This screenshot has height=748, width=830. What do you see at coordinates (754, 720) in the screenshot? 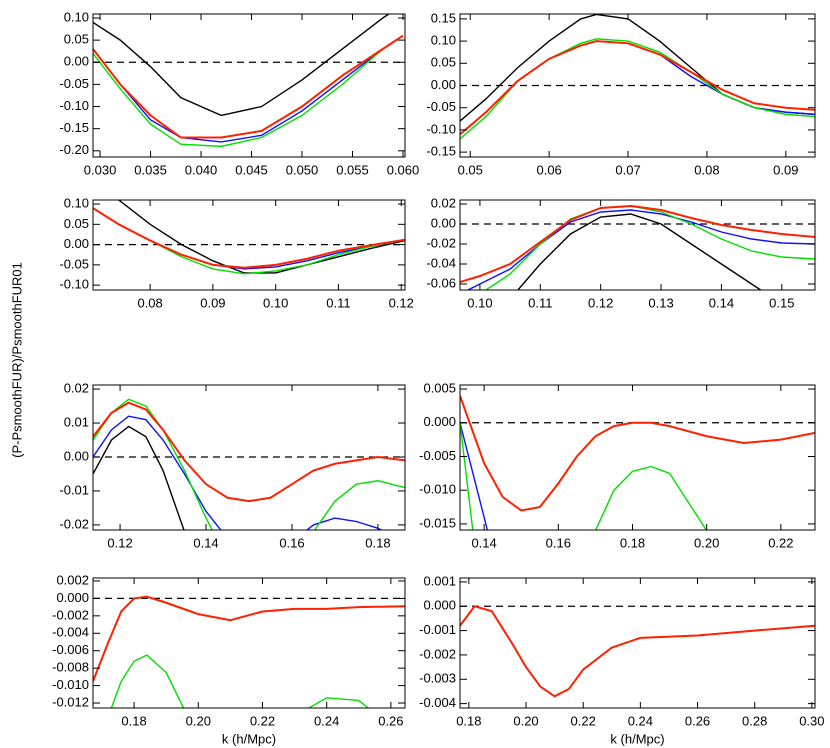
I see `x-tick-label: 0.28` at bounding box center [754, 720].